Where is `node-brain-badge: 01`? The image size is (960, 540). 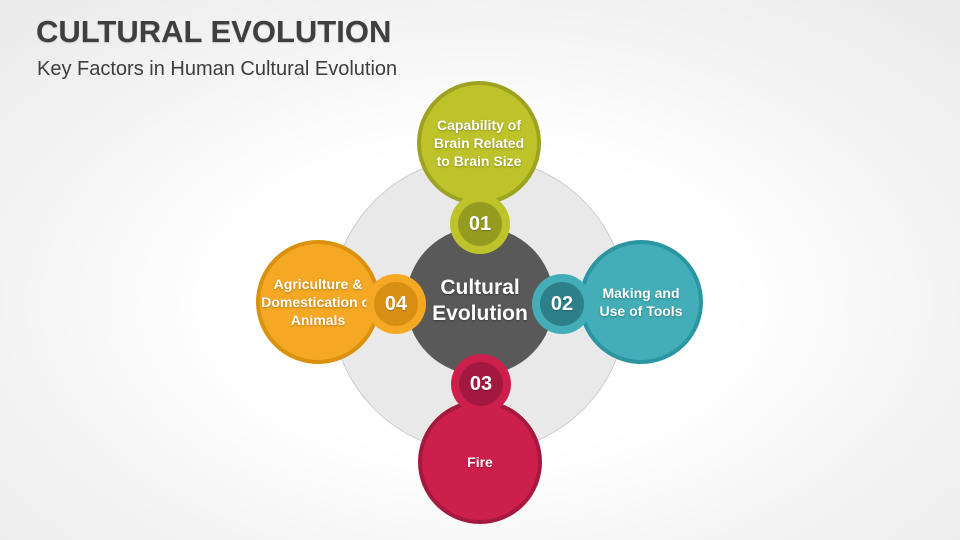
node-brain-badge: 01 is located at coordinates (480, 224).